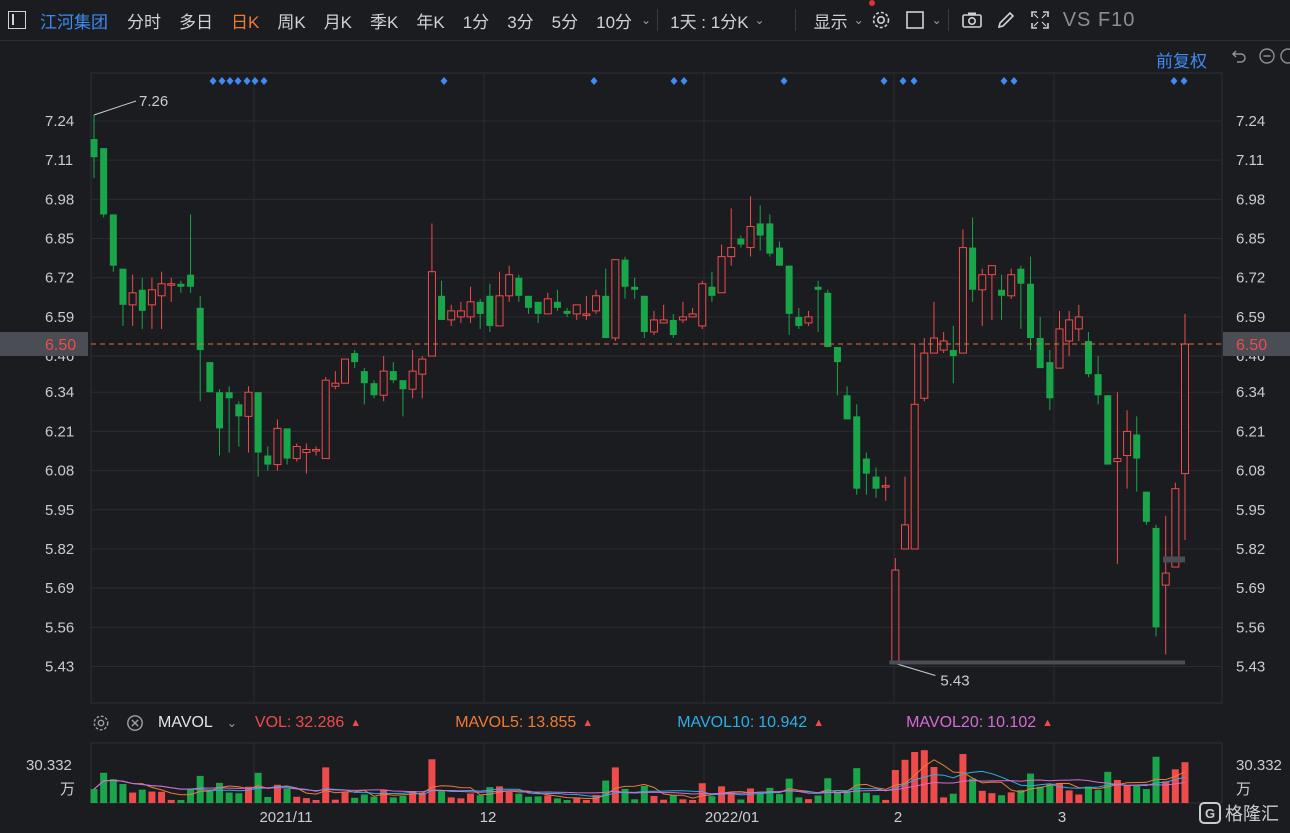 This screenshot has width=1290, height=833. What do you see at coordinates (1099, 19) in the screenshot?
I see `vs-f10-button: VS F10` at bounding box center [1099, 19].